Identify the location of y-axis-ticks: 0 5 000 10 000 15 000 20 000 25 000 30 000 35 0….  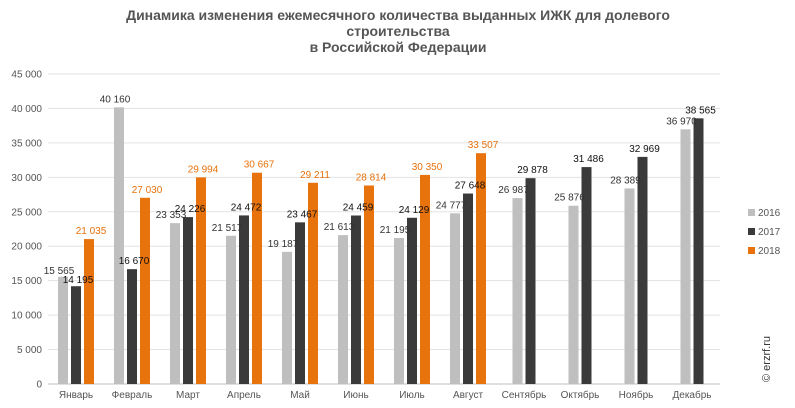
(26, 230).